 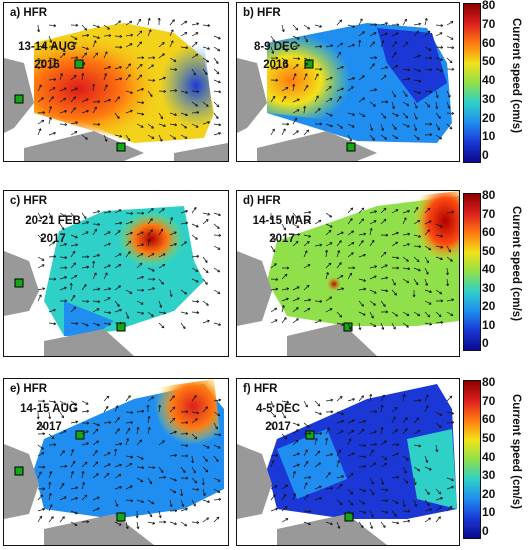 I want to click on colorbar-1-tick: 0, so click(x=485, y=155).